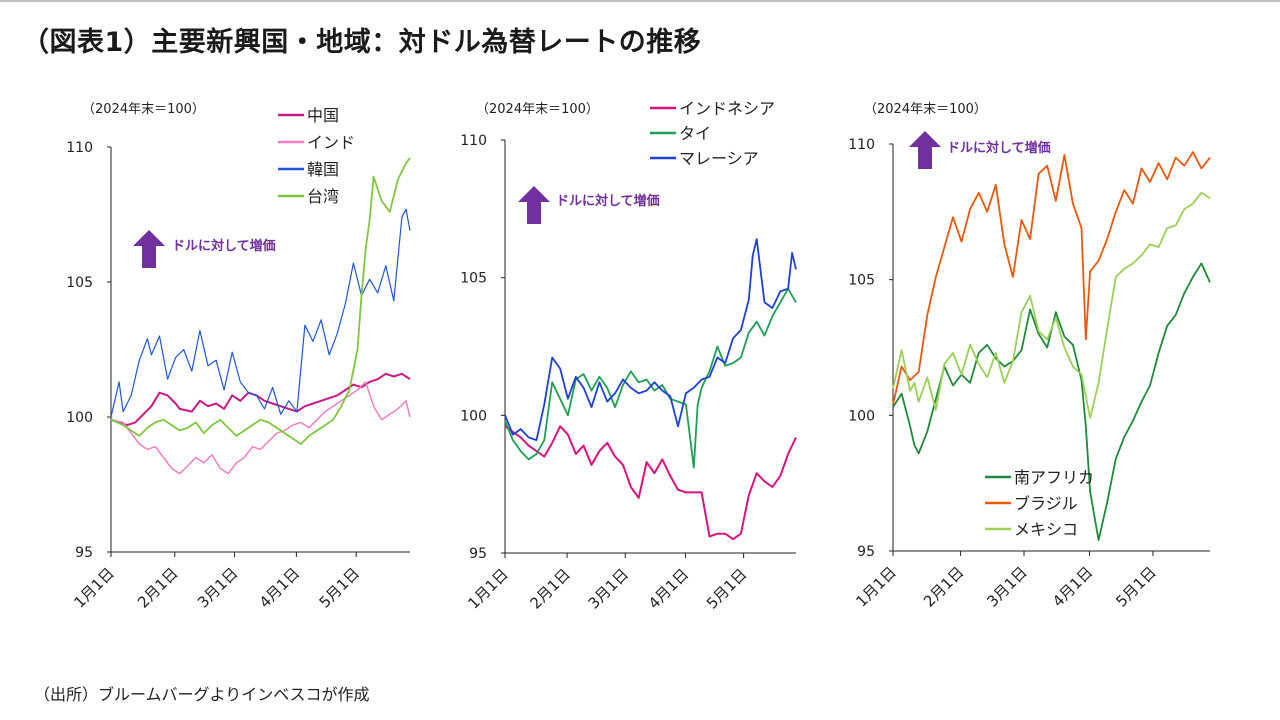 This screenshot has height=720, width=1280. What do you see at coordinates (323, 196) in the screenshot?
I see `legend-label: 台湾` at bounding box center [323, 196].